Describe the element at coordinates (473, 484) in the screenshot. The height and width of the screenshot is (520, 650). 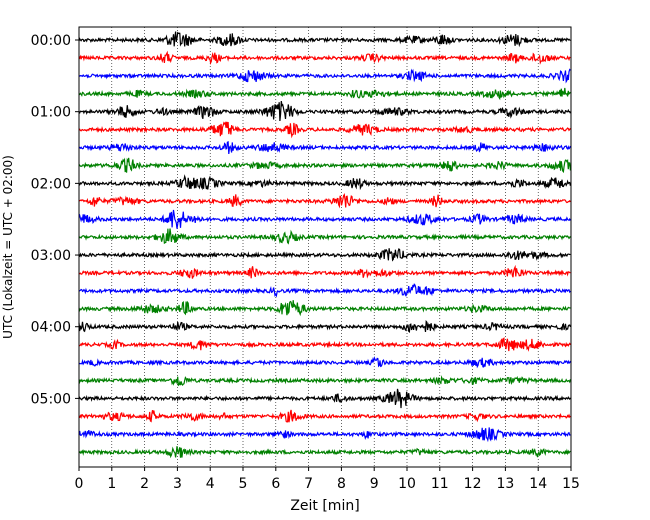
I see `x-tick-label-12: 12` at that location.